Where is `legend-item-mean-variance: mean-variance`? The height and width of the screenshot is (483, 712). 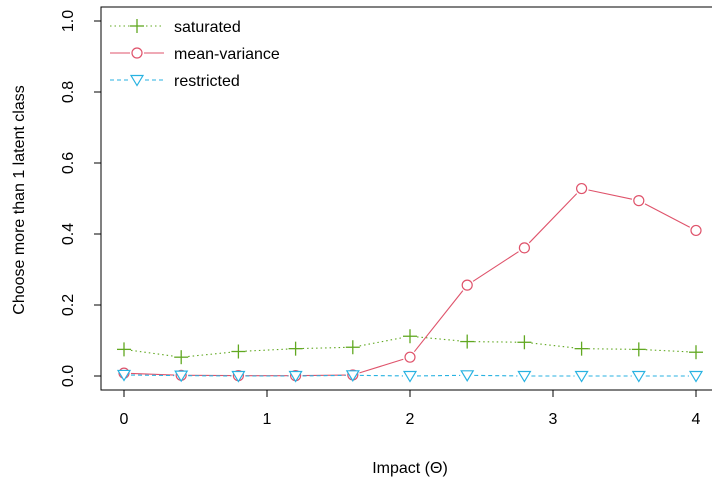
legend-item-mean-variance: mean-variance is located at coordinates (195, 54).